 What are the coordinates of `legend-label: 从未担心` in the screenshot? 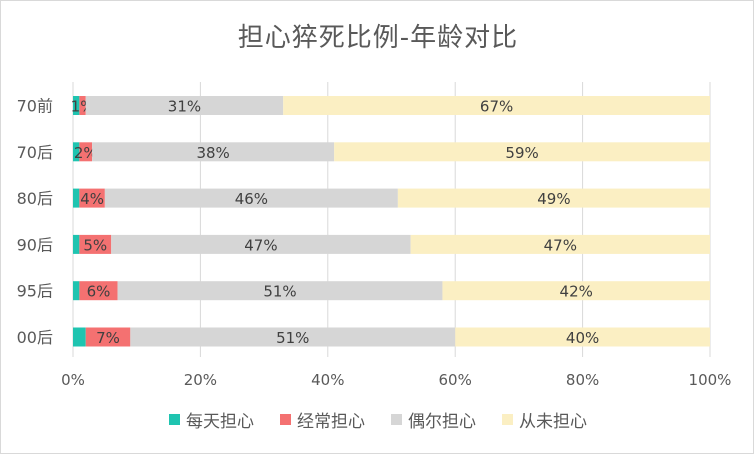 It's located at (553, 422).